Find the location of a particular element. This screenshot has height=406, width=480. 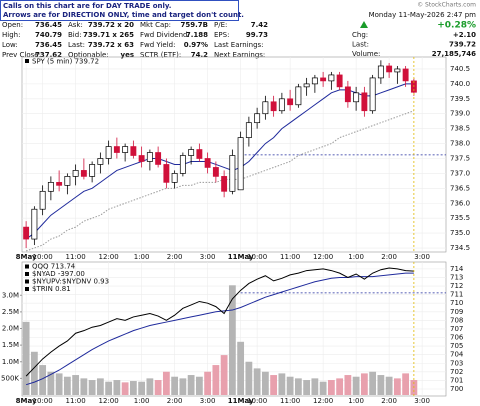

y-tick-label: 709 is located at coordinates (456, 312).